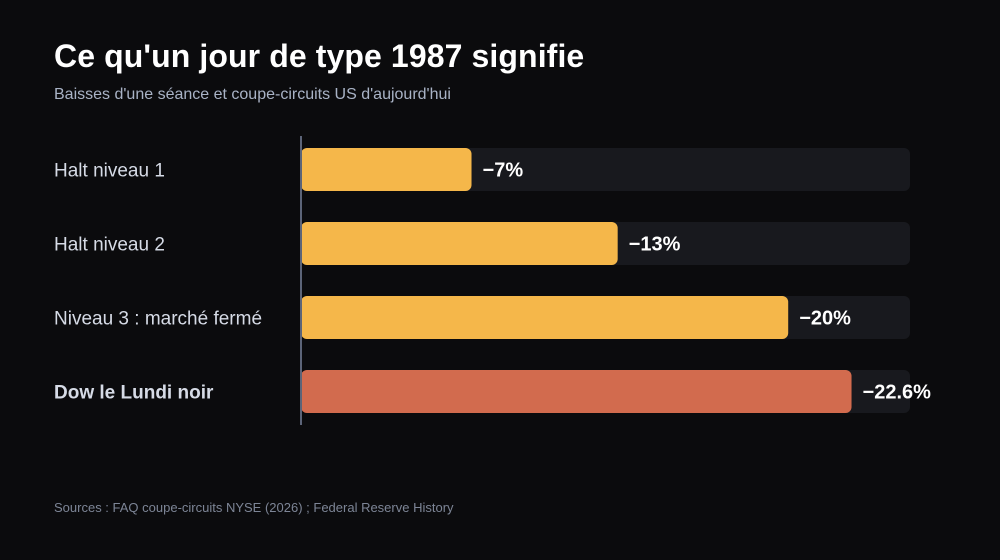 Image resolution: width=1000 pixels, height=560 pixels. What do you see at coordinates (825, 319) in the screenshot?
I see `value-label: −20%` at bounding box center [825, 319].